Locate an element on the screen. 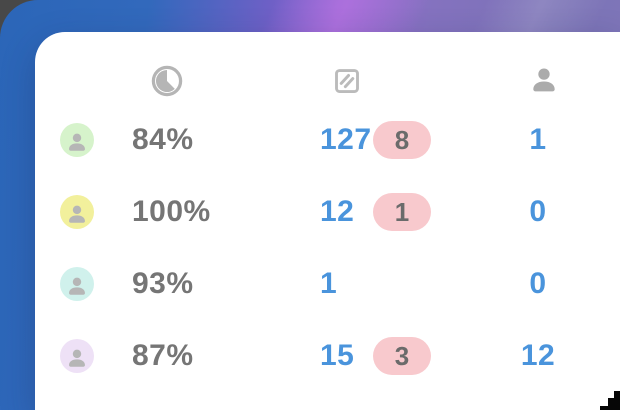 The width and height of the screenshot is (620, 410). count-value: 1 is located at coordinates (329, 283).